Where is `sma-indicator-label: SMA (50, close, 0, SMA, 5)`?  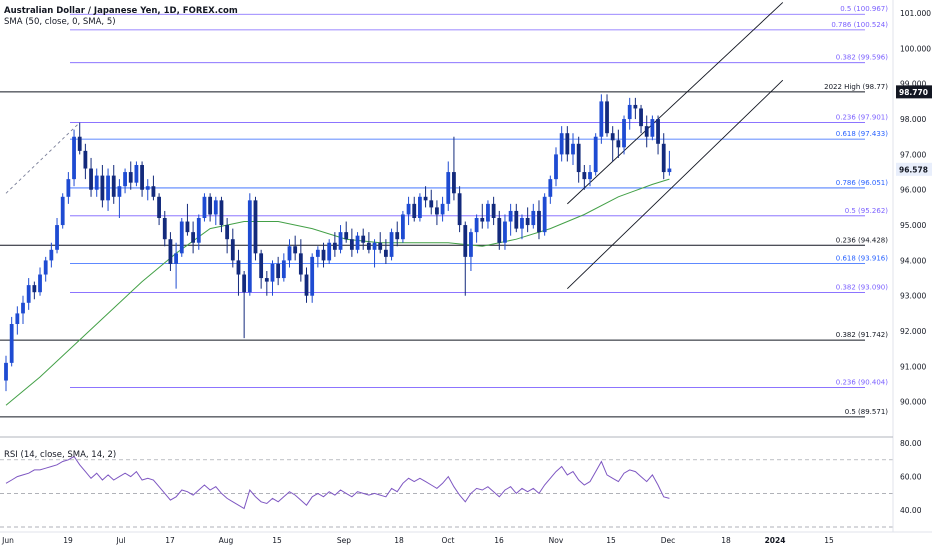 sma-indicator-label: SMA (50, close, 0, SMA, 5) is located at coordinates (60, 22).